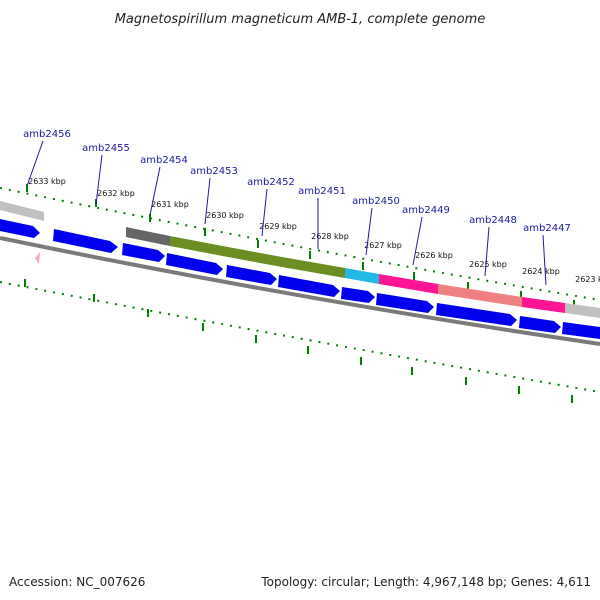 Image resolution: width=600 pixels, height=600 pixels. Describe the element at coordinates (271, 182) in the screenshot. I see `gene-label: amb2452` at that location.